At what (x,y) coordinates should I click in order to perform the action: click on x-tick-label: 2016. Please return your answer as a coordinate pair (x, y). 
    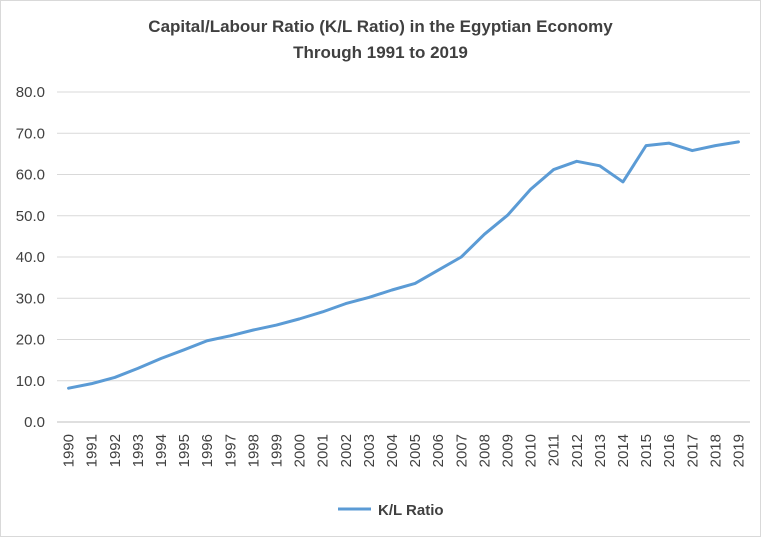
    Looking at the image, I should click on (669, 450).